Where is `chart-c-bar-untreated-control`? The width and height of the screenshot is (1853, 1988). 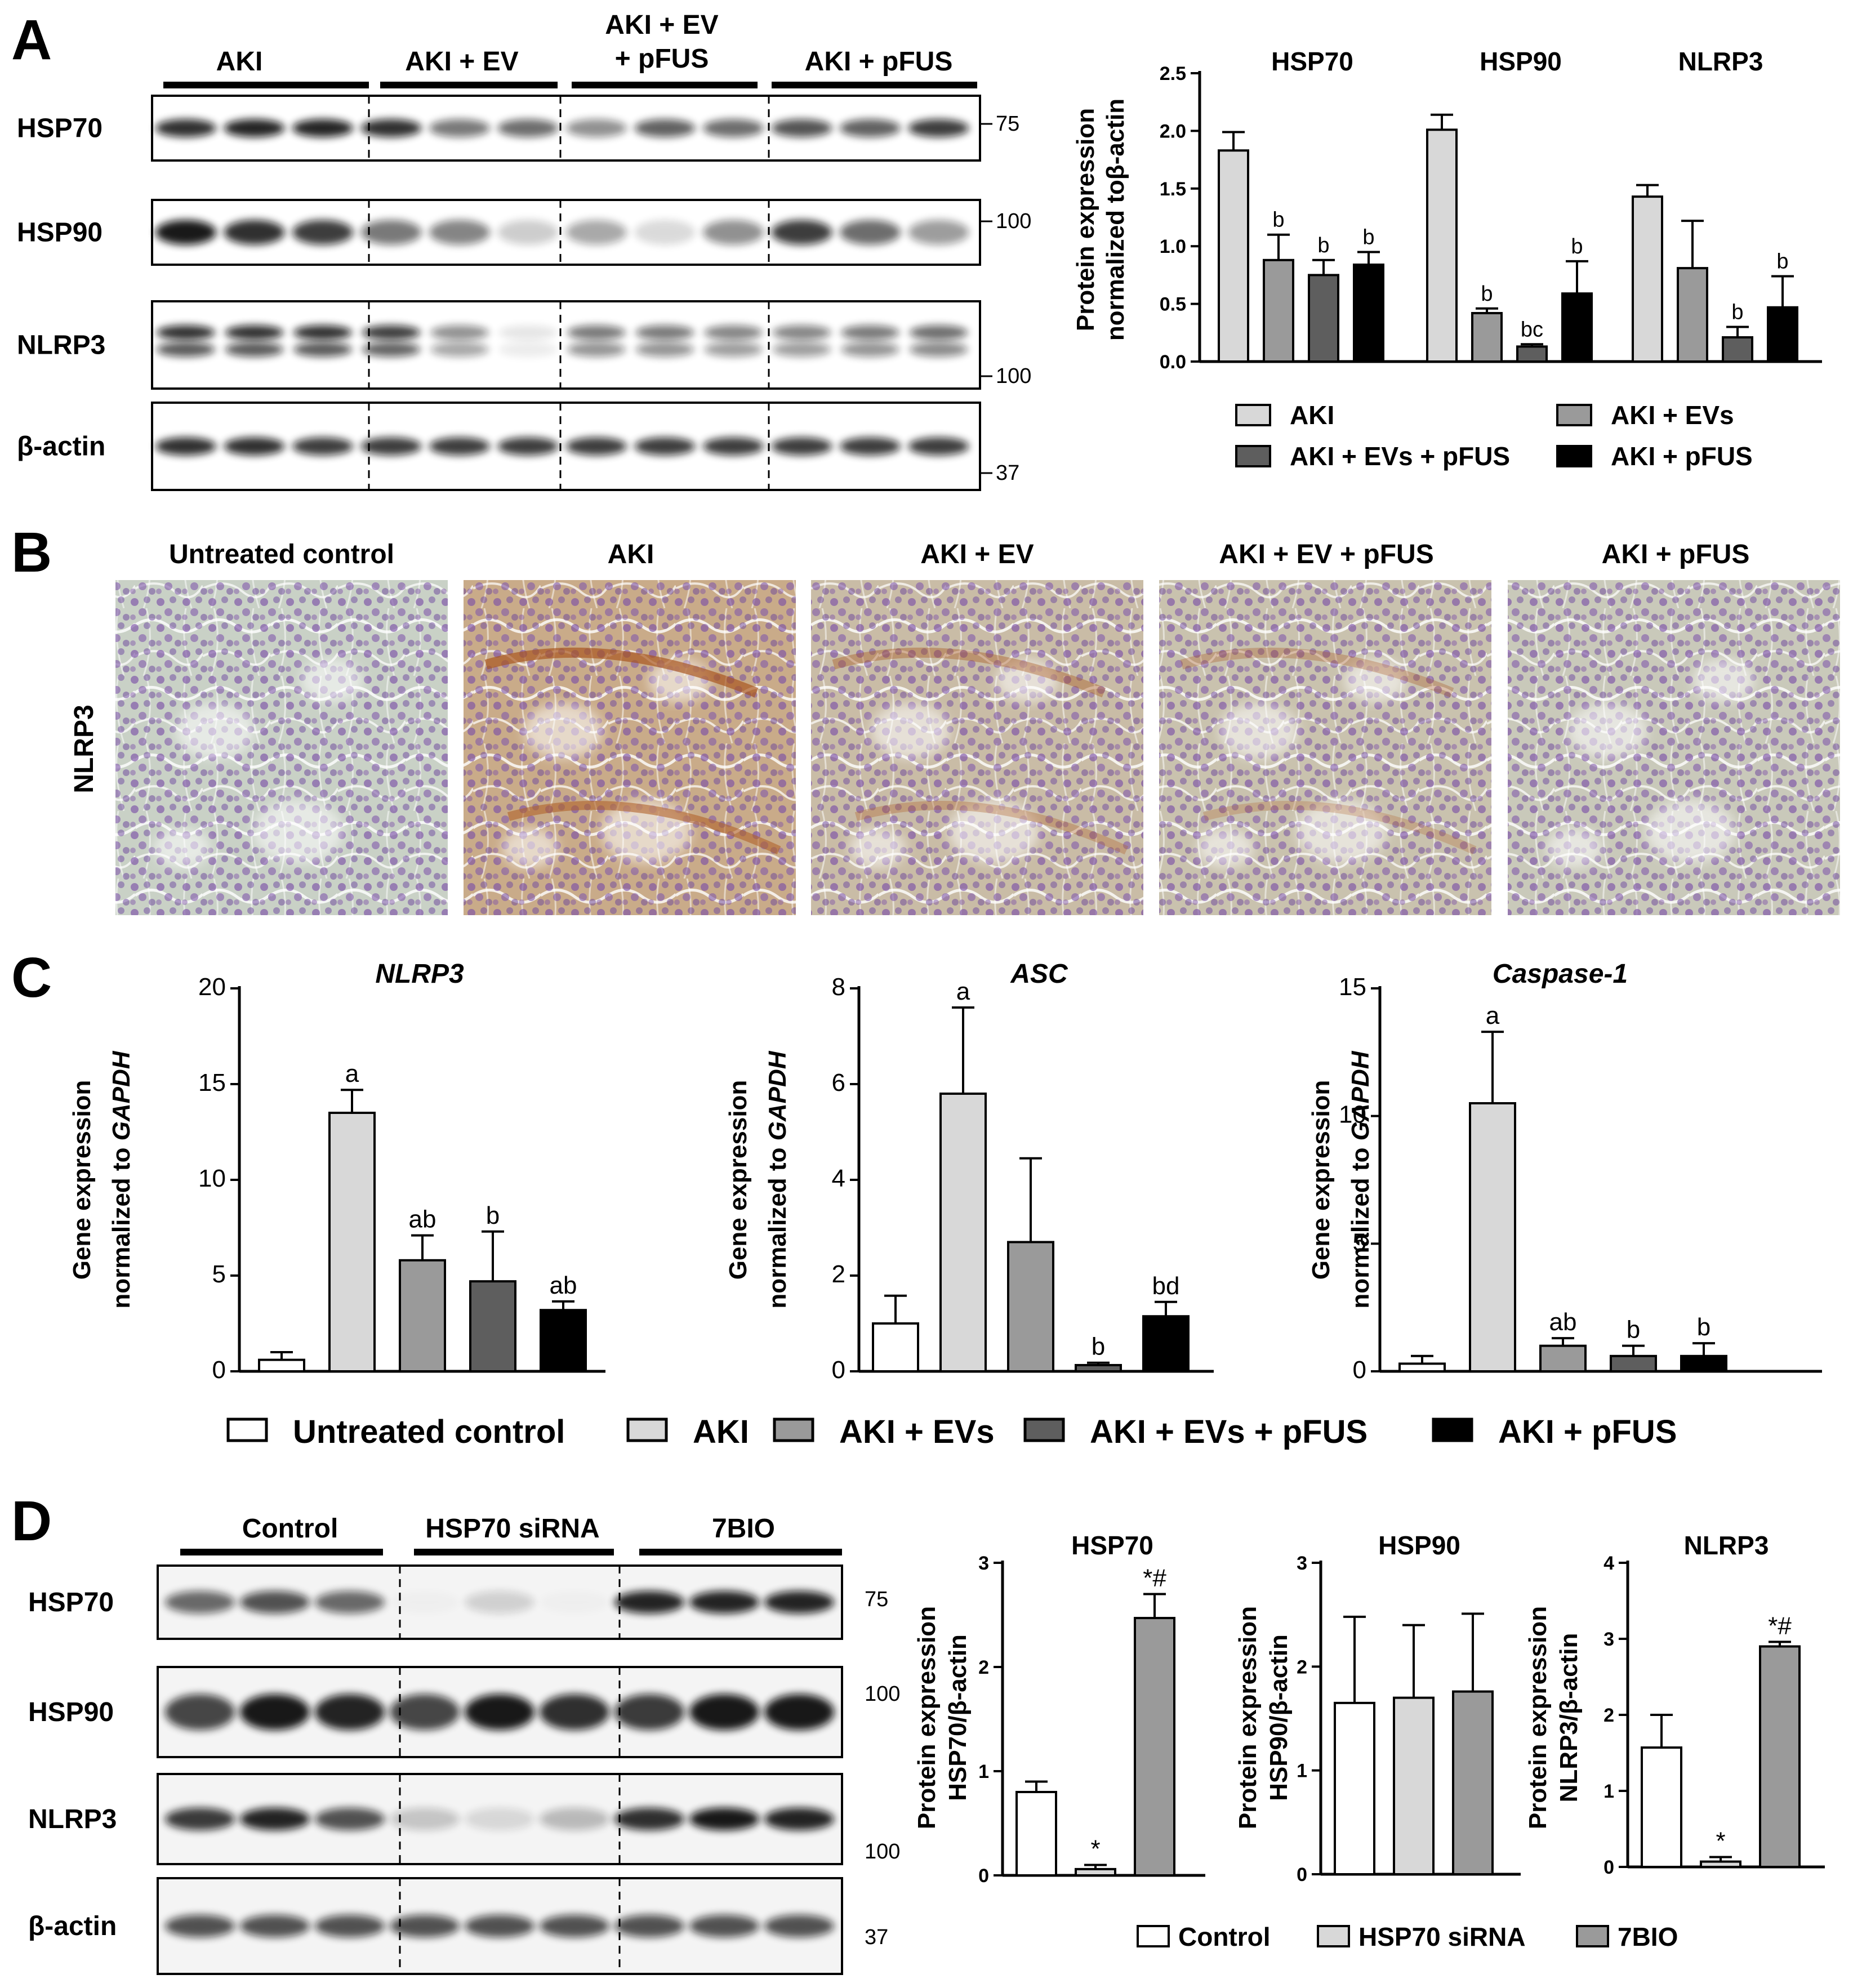
chart-c-bar-untreated-control is located at coordinates (1422, 1367).